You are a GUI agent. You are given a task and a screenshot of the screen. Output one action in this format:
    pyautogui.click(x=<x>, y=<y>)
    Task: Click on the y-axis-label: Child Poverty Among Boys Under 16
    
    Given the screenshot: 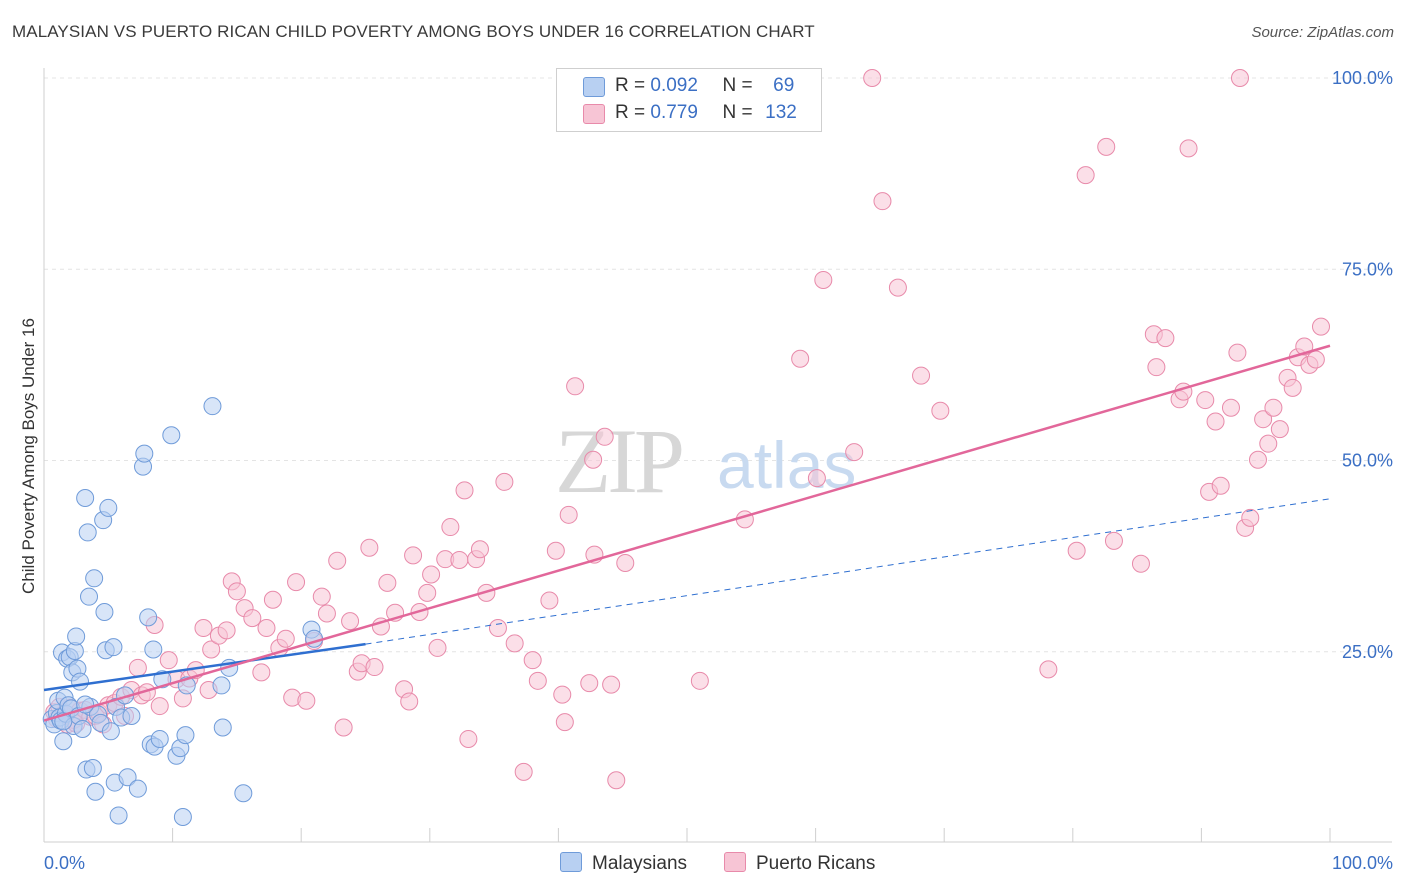 What is the action you would take?
    pyautogui.click(x=28, y=456)
    